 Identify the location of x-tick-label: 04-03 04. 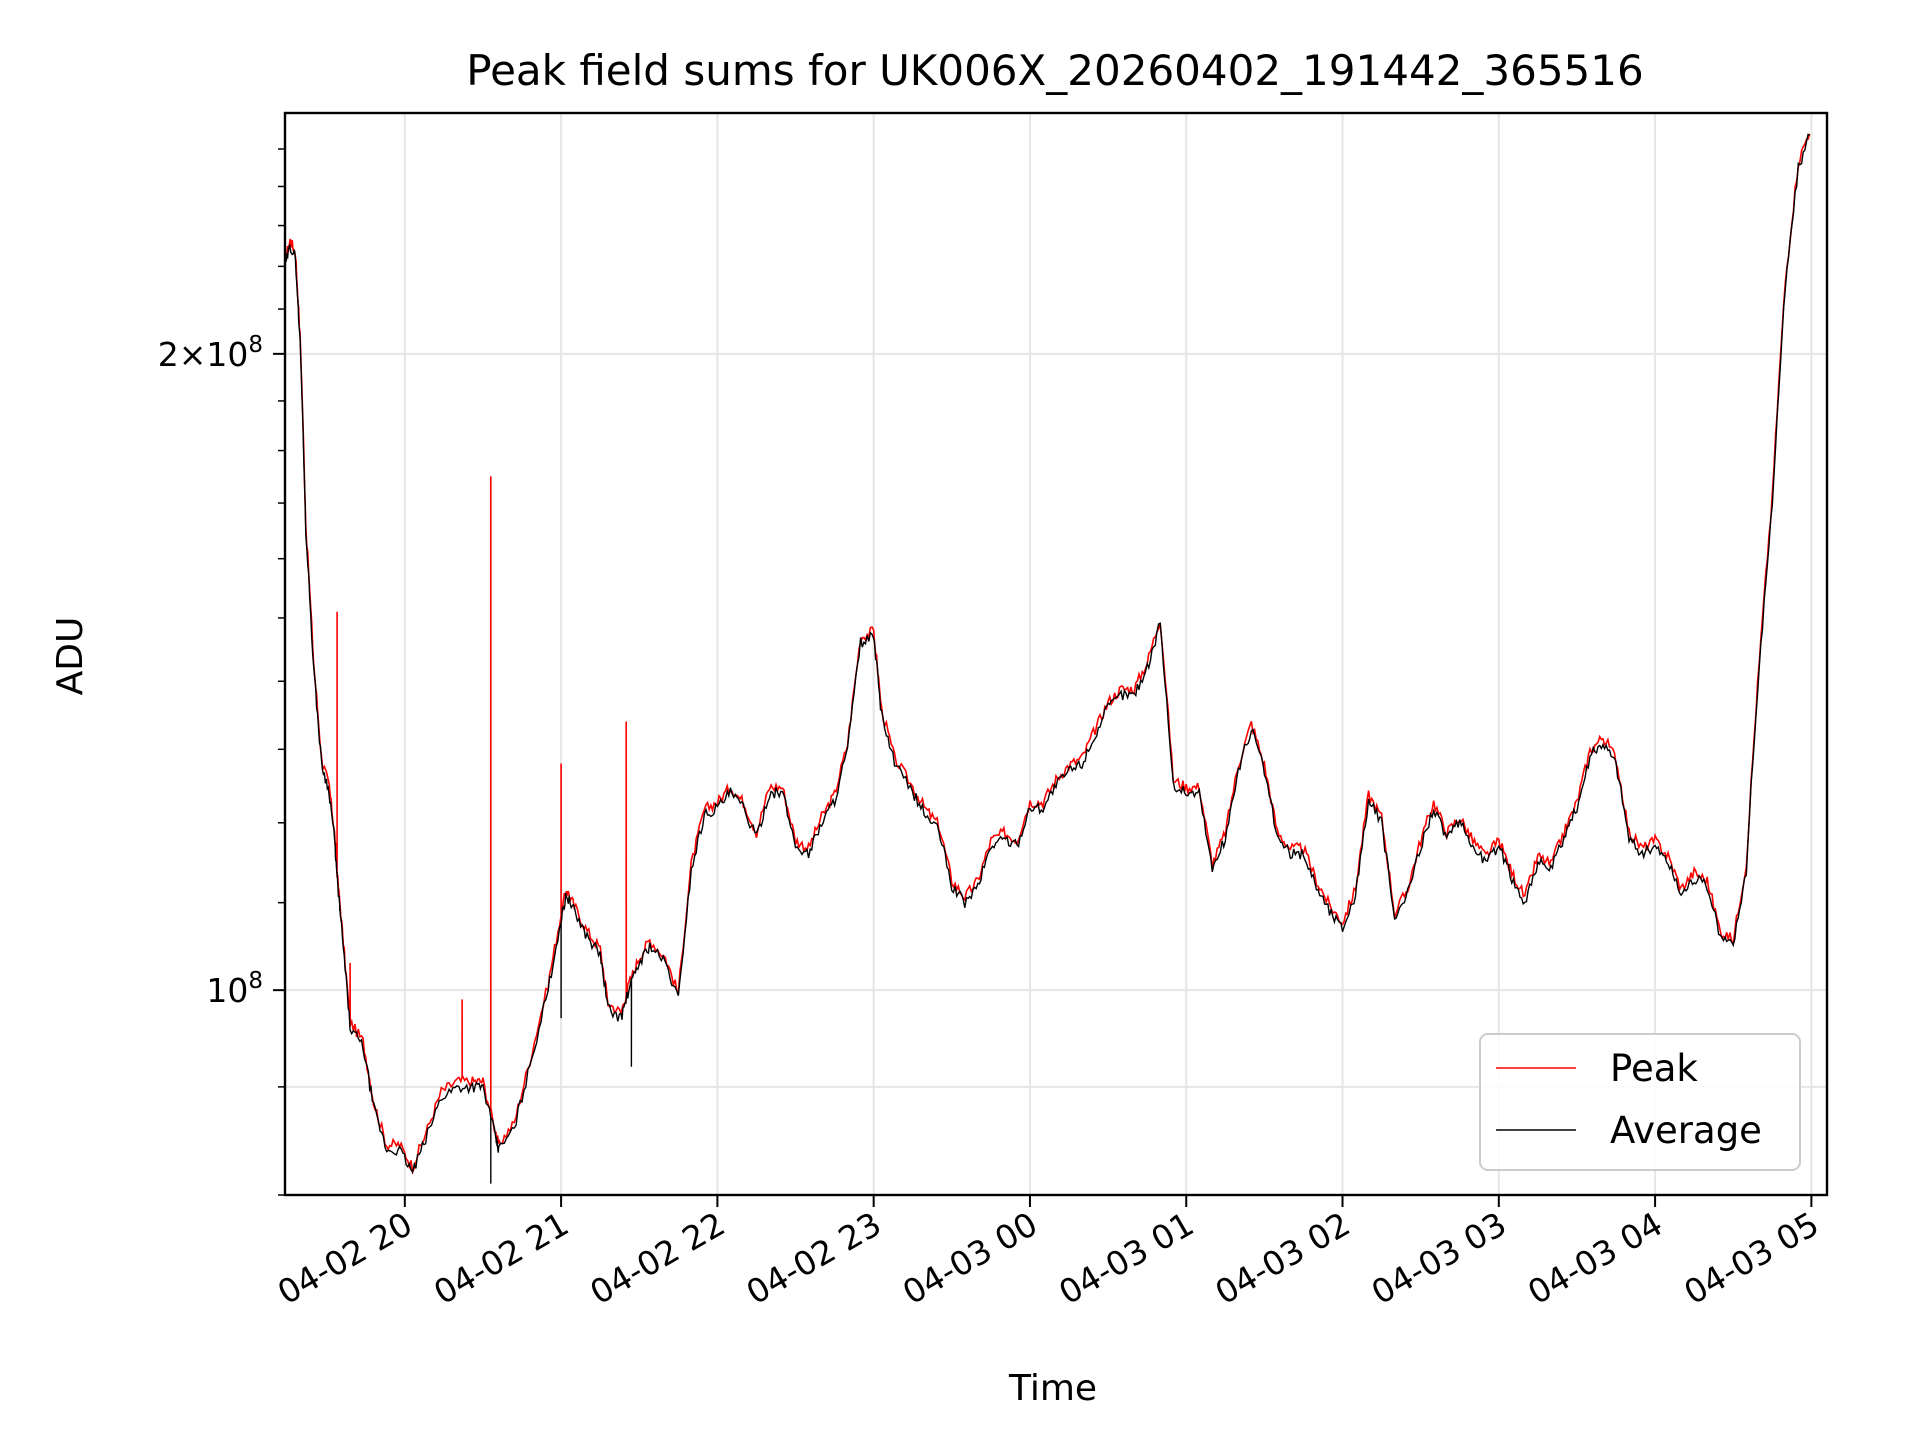
(1595, 1258).